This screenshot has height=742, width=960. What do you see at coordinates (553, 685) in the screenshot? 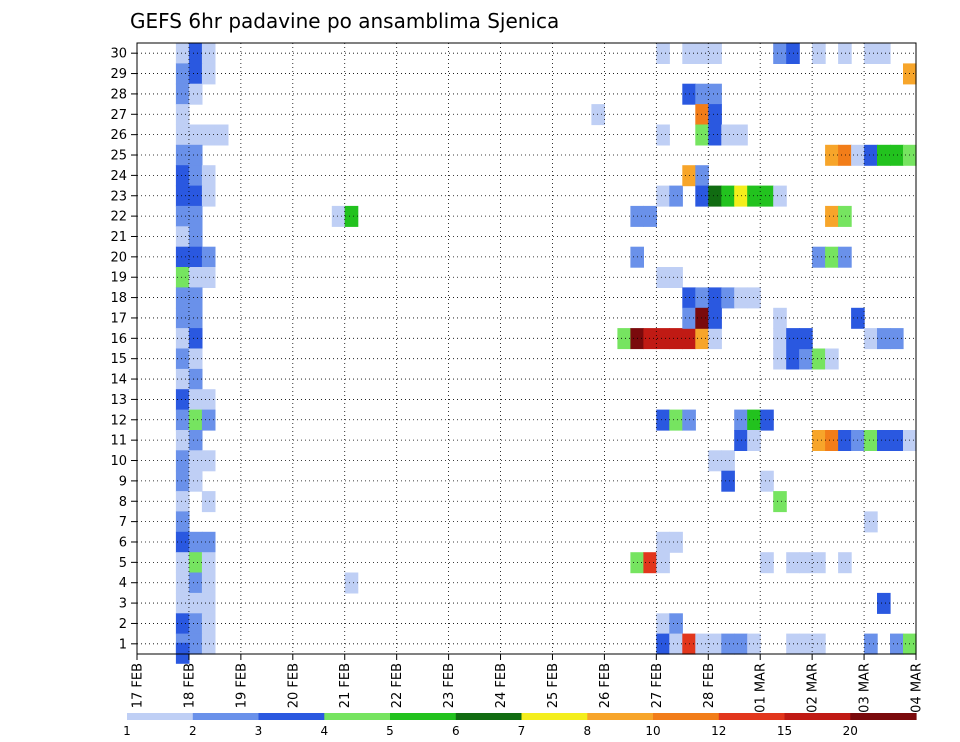
I see `x-tick-label: 25 FEB` at bounding box center [553, 685].